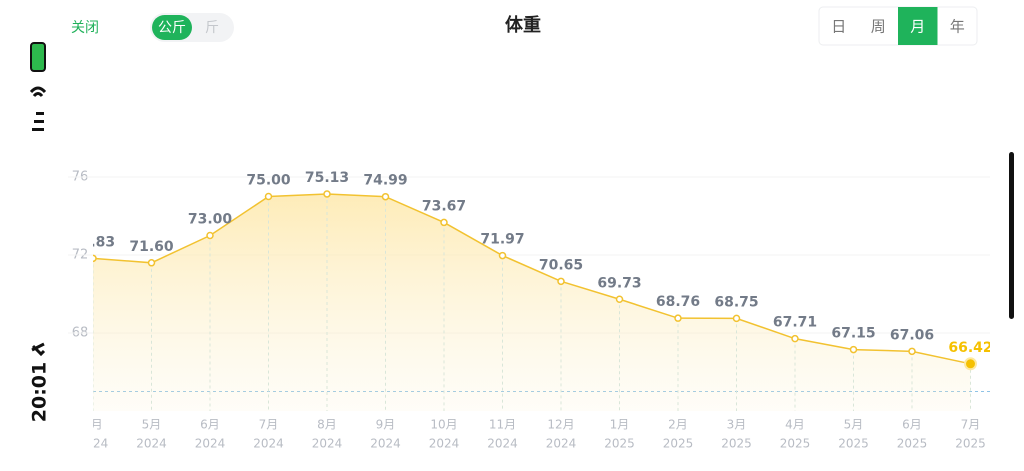 The width and height of the screenshot is (1024, 471). I want to click on x-tick-label: 3月, so click(737, 425).